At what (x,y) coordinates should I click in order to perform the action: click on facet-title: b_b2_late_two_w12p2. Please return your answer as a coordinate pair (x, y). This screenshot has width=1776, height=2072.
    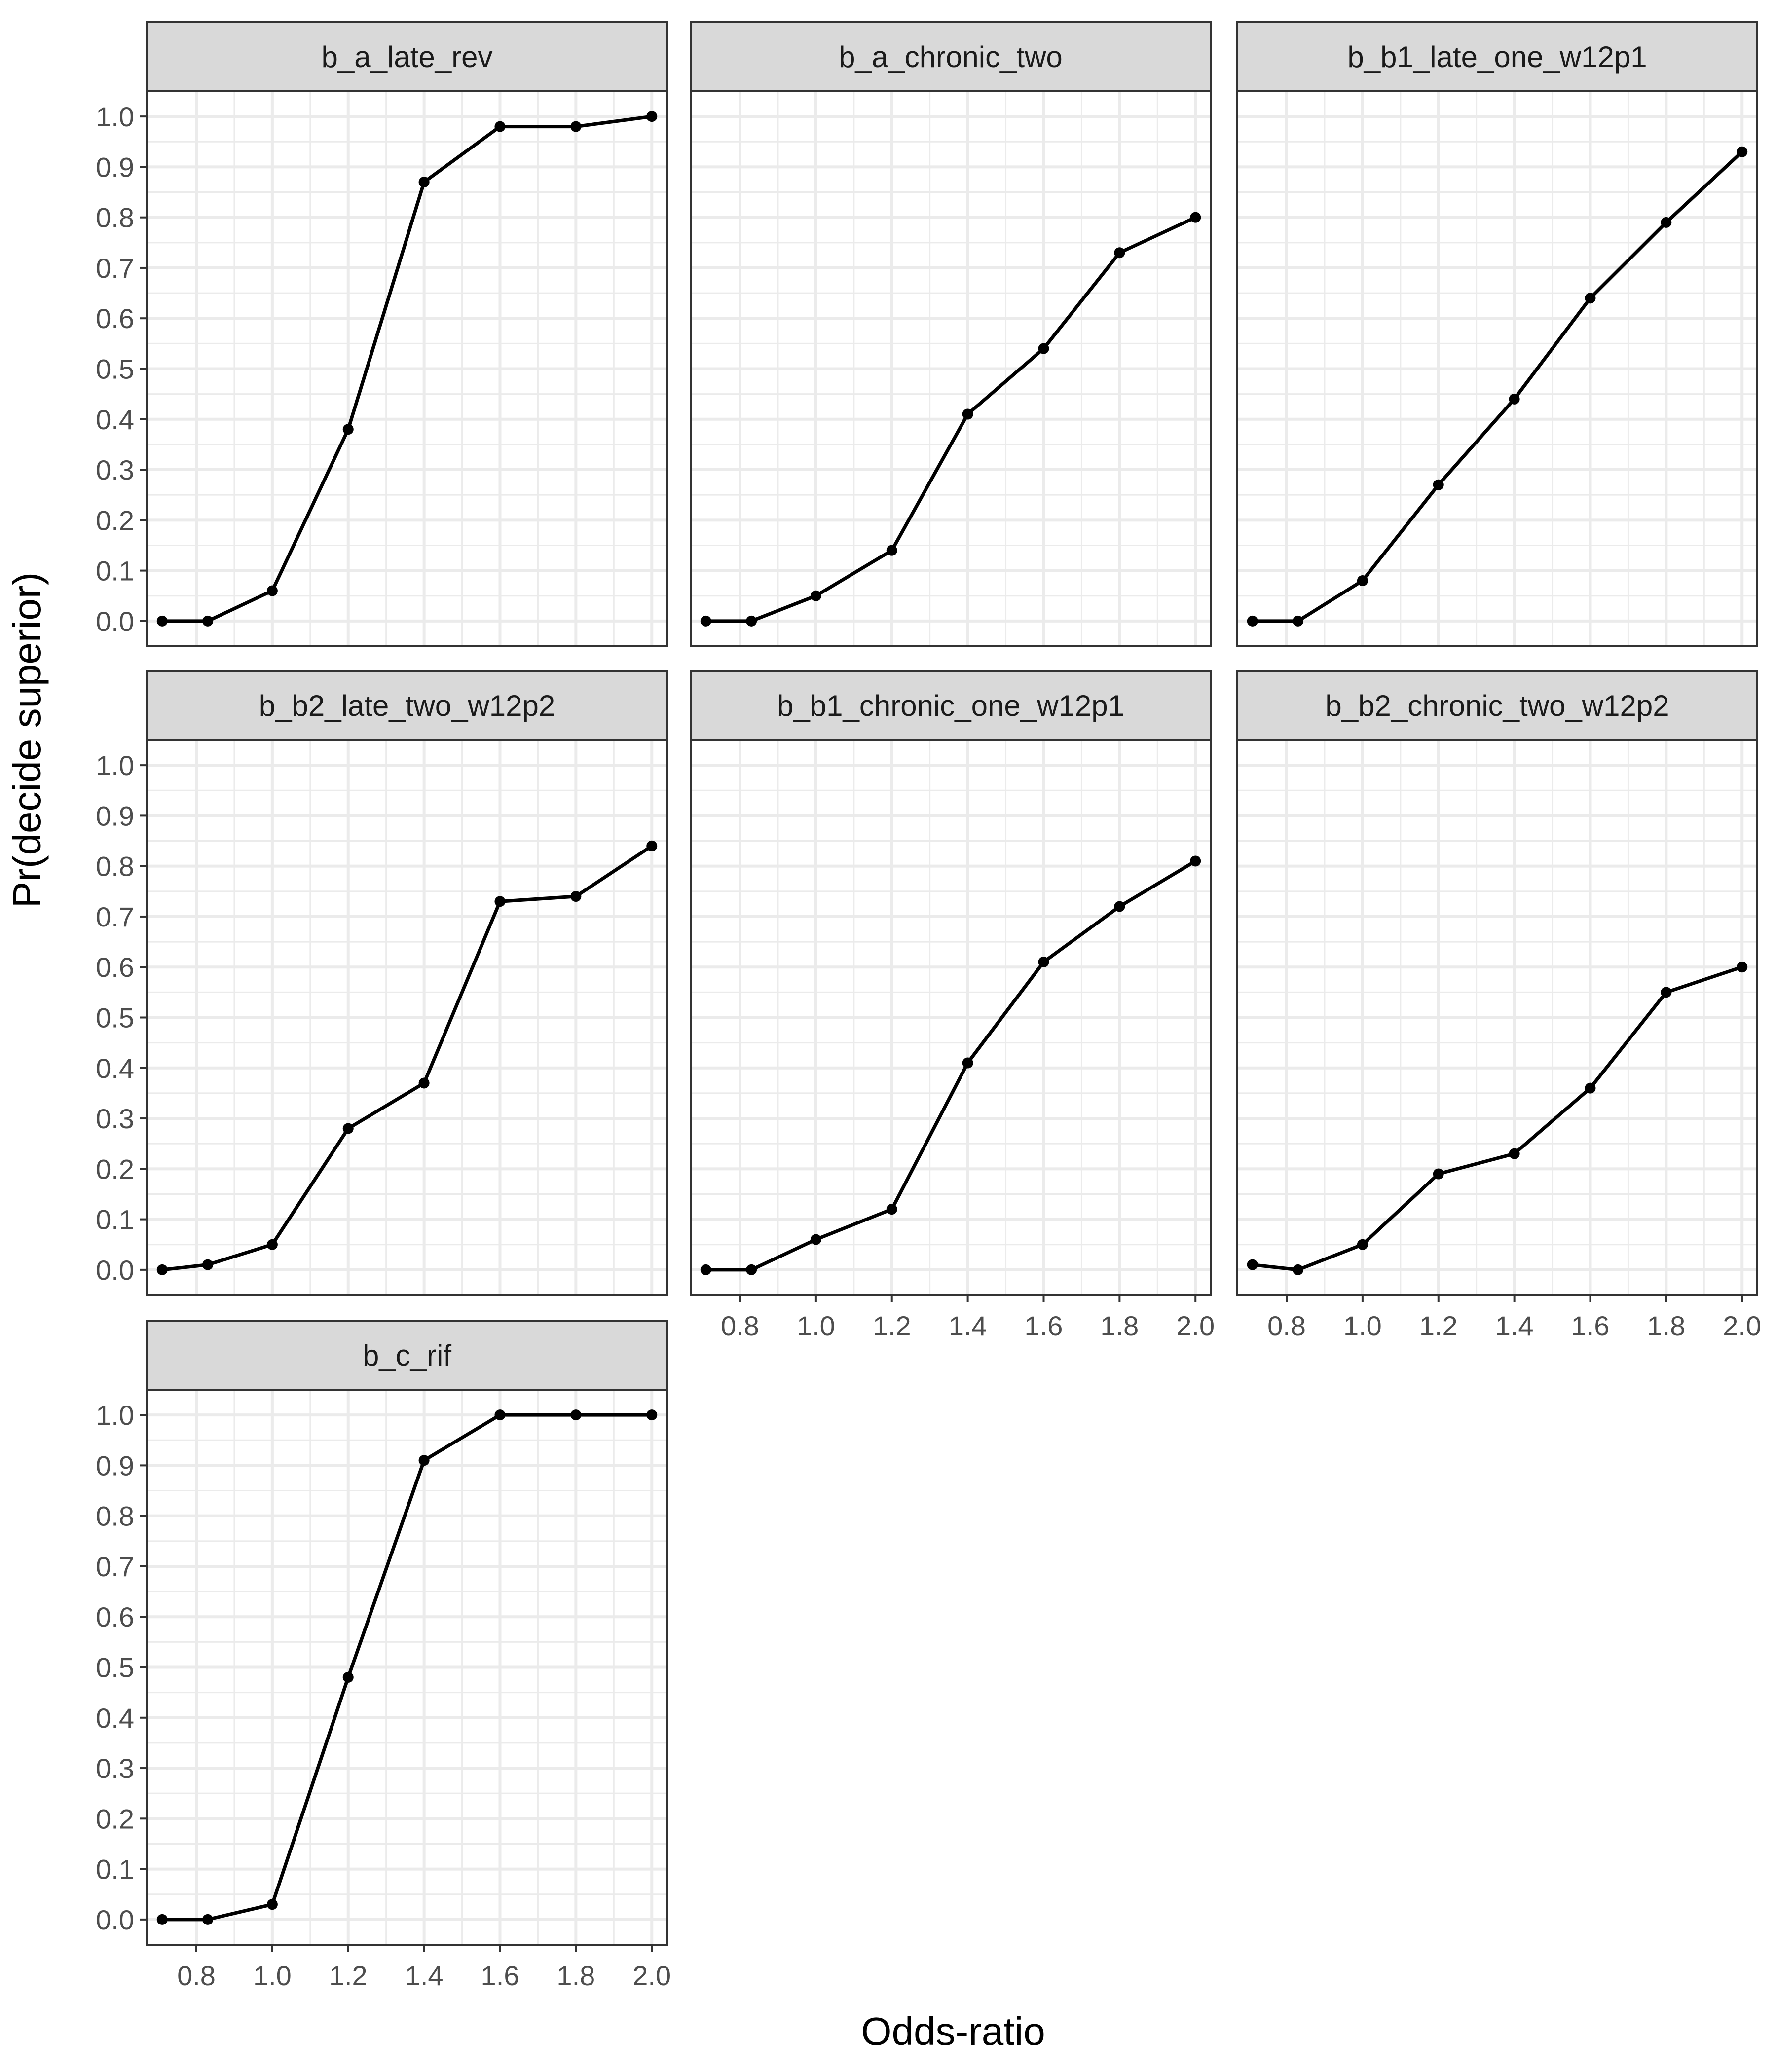
    Looking at the image, I should click on (407, 706).